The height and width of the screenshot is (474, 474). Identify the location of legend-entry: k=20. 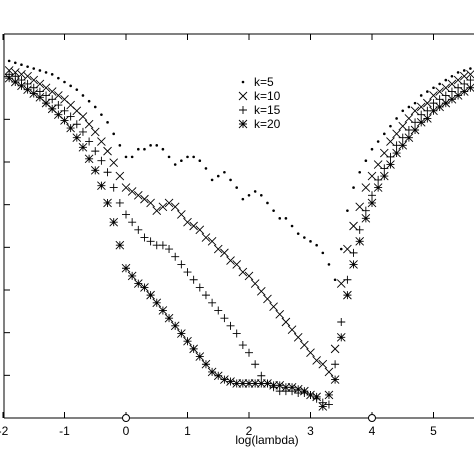
(259, 124).